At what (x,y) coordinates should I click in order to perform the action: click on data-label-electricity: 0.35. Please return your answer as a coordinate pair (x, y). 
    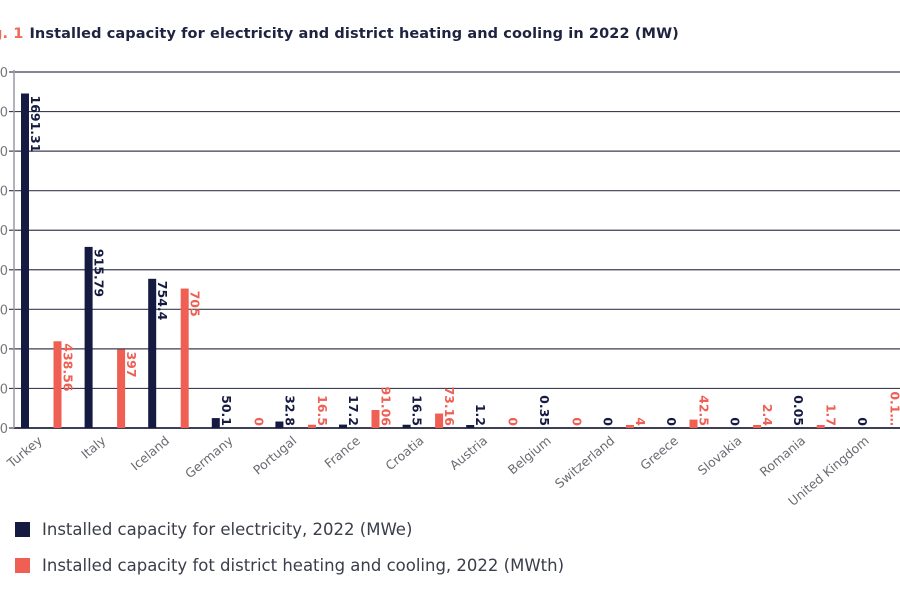
    Looking at the image, I should click on (544, 410).